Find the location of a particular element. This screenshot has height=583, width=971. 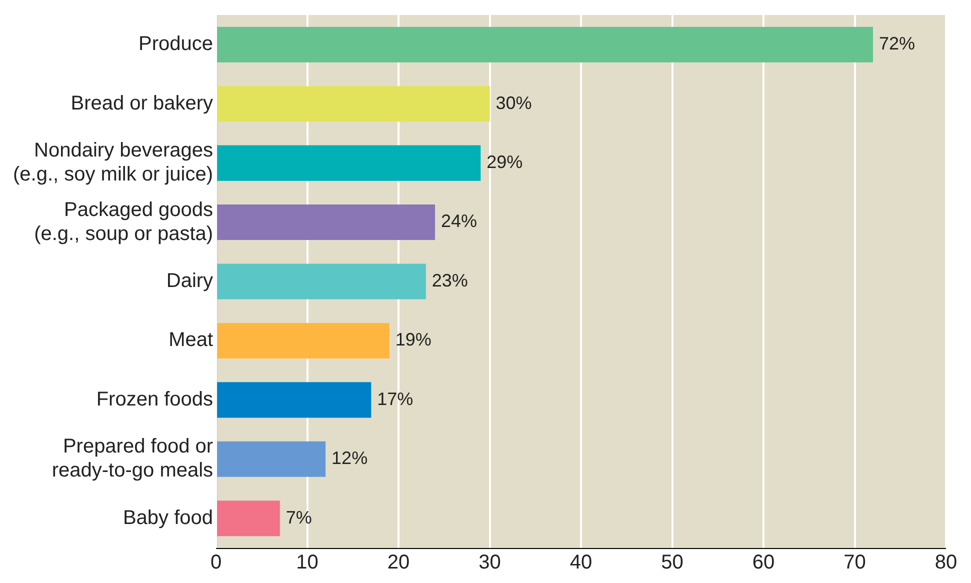

data-label: 29% is located at coordinates (504, 162).